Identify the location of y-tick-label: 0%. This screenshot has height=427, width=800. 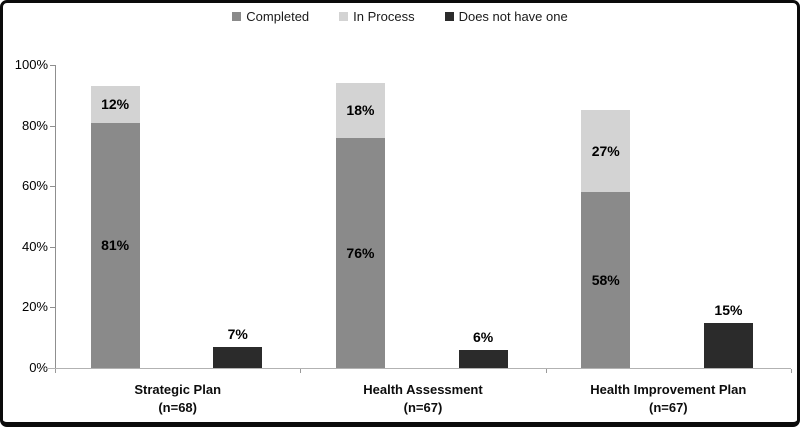
(38, 367).